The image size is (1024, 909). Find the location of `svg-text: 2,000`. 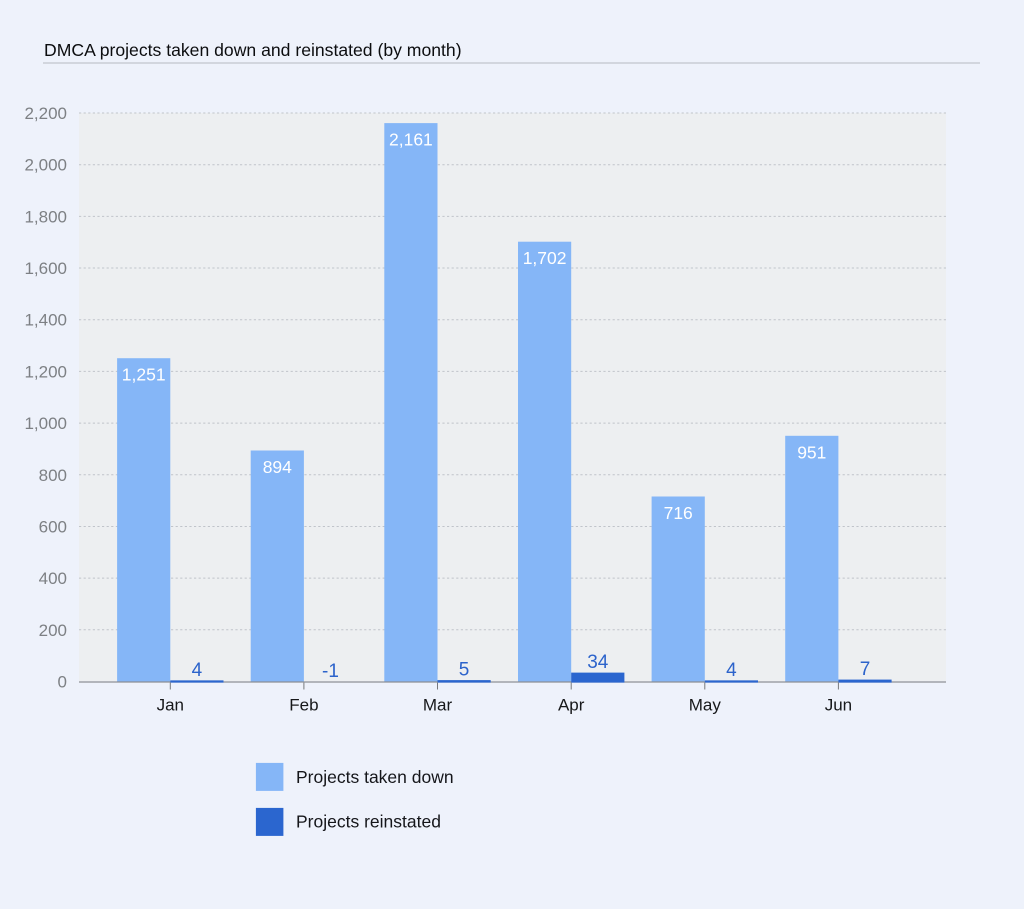

svg-text: 2,000 is located at coordinates (45, 165).